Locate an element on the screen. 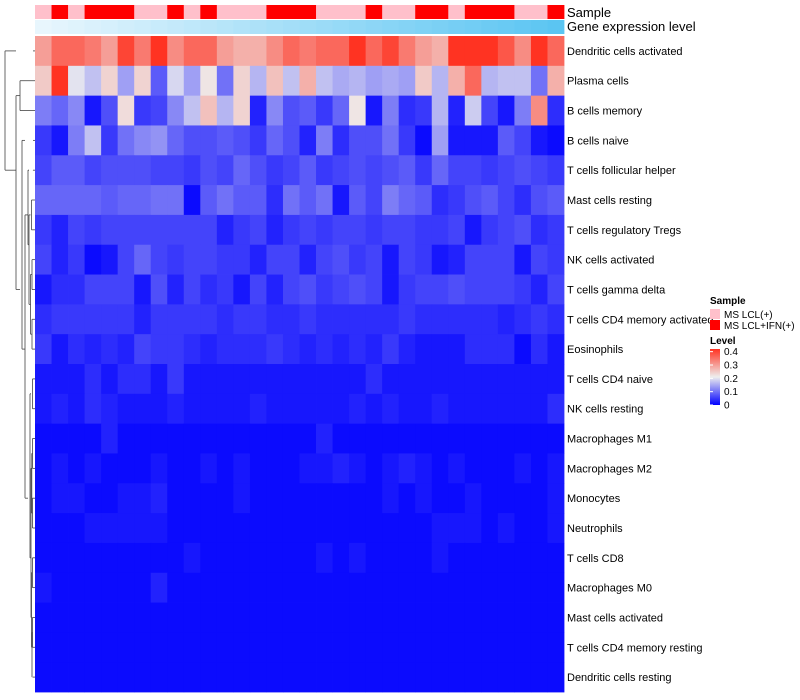 The width and height of the screenshot is (800, 700). row-label: T cells CD4 memory activated is located at coordinates (640, 320).